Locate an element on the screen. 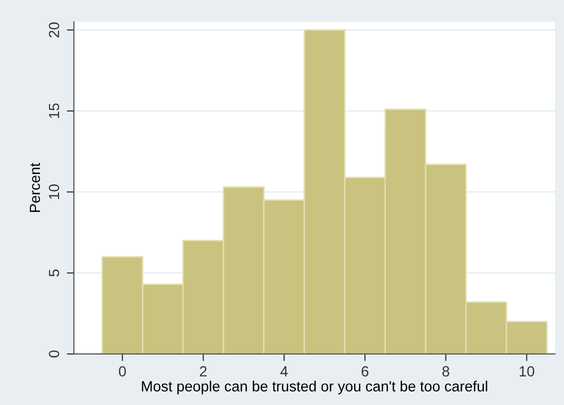 The image size is (564, 405). x-tick-label: 6 is located at coordinates (365, 371).